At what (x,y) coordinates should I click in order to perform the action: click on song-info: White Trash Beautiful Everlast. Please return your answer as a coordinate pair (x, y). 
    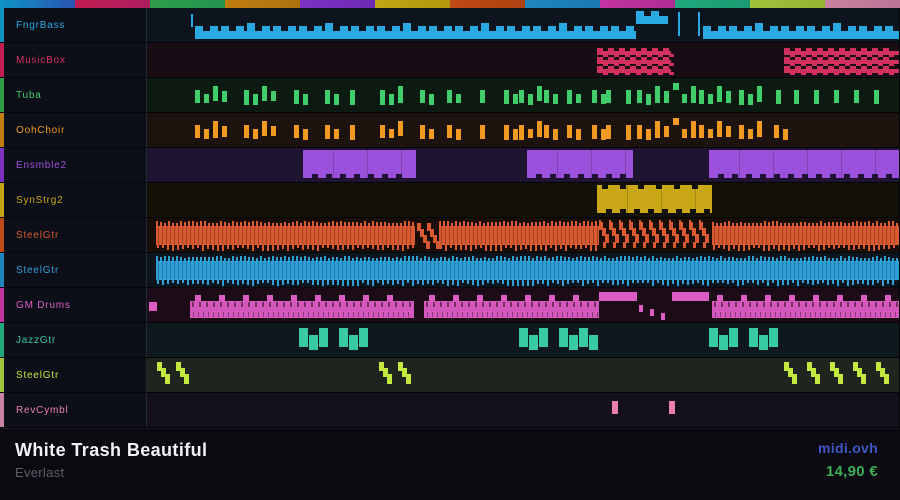
    Looking at the image, I should click on (111, 470).